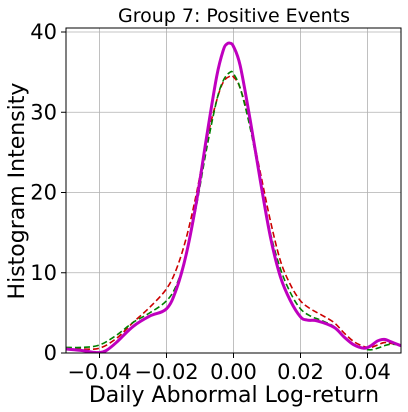 This screenshot has height=412, width=408. I want to click on y-tick-label: 20, so click(43, 193).